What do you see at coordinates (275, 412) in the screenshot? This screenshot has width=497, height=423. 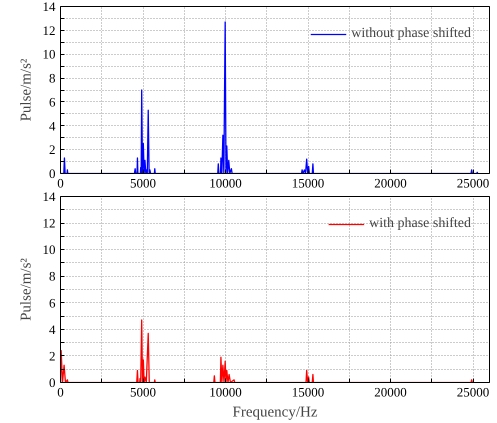 I see `x-axis-title: Frequency/Hz` at bounding box center [275, 412].